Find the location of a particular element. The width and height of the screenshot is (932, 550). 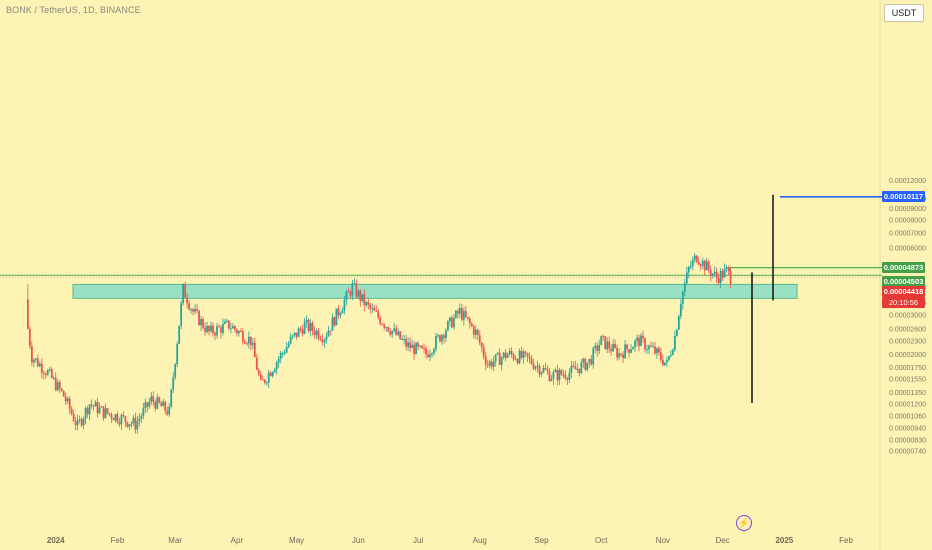

lightning-icon: ⚡ is located at coordinates (744, 523).